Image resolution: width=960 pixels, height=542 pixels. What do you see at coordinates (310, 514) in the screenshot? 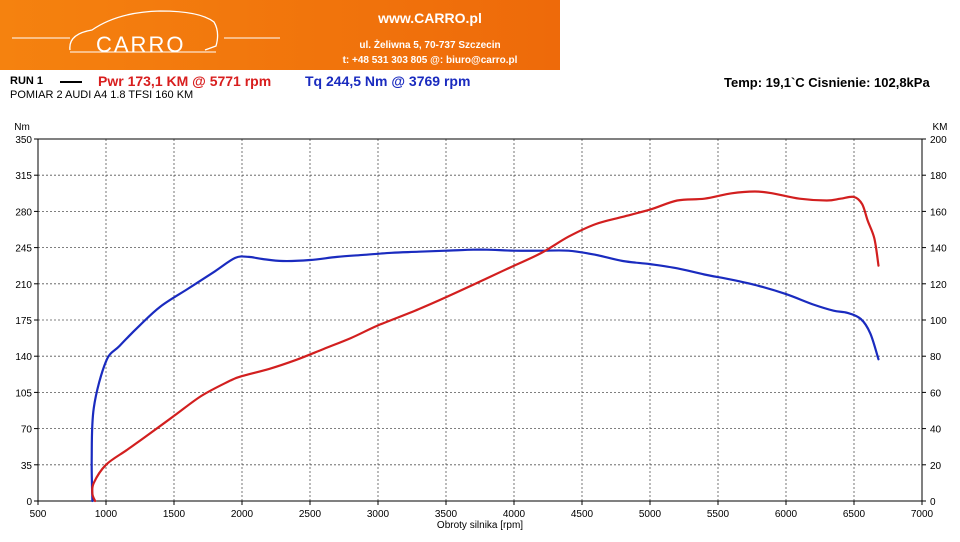
I see `x-tick-label: 2500` at bounding box center [310, 514].